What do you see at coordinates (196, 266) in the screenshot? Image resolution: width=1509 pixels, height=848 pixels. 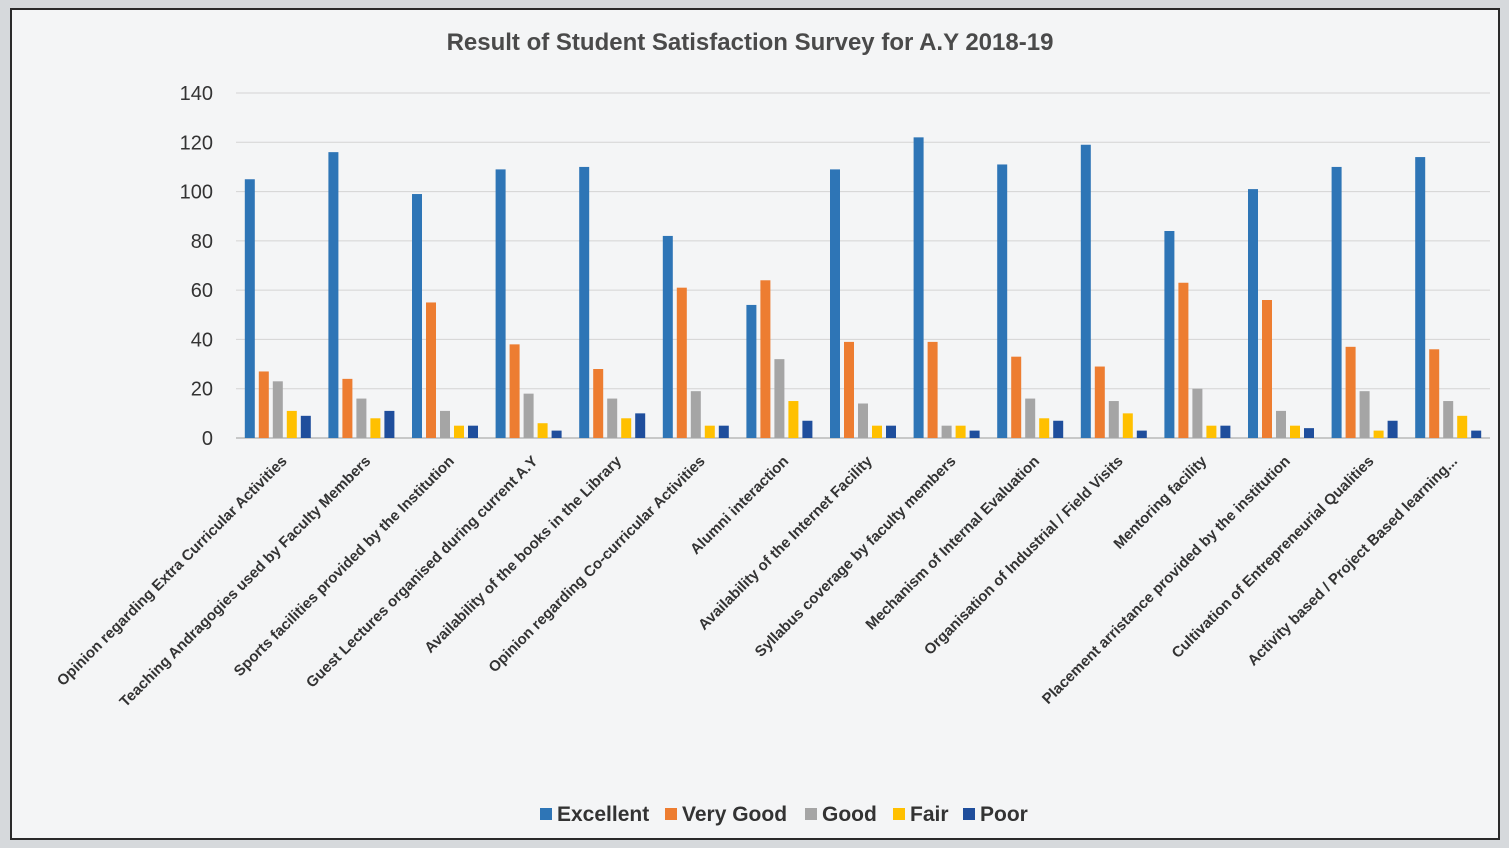 I see `y-axis-ticks: 0 20 40 60 80 100 120 140` at bounding box center [196, 266].